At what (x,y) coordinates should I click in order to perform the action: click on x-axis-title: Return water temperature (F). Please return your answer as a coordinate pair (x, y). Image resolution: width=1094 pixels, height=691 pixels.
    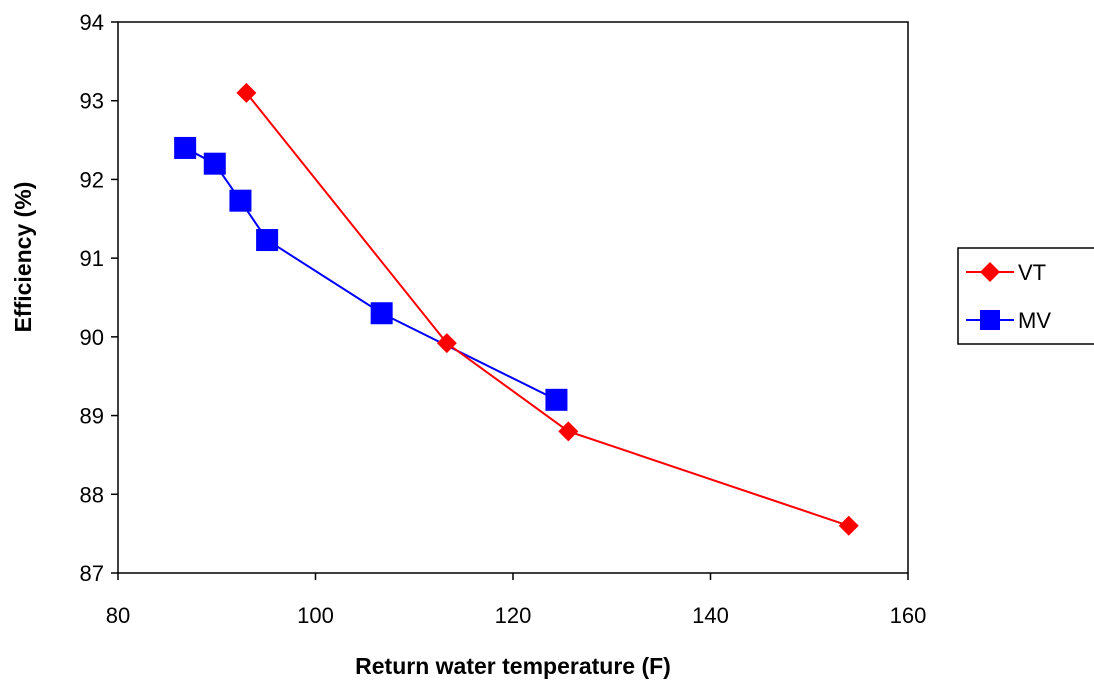
    Looking at the image, I should click on (513, 666).